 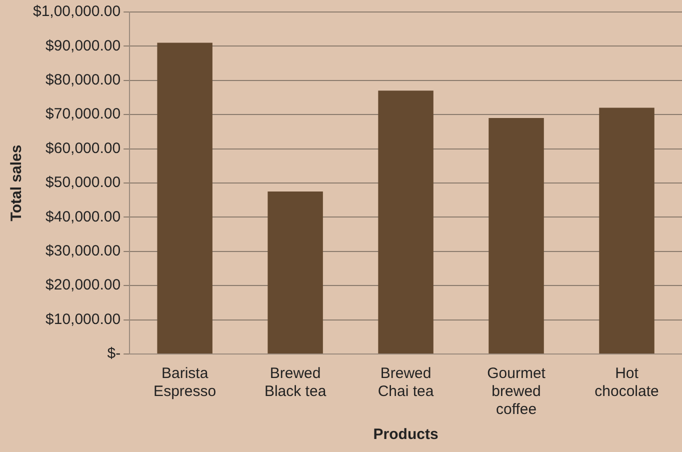 What do you see at coordinates (405, 435) in the screenshot?
I see `x-axis-title: Products` at bounding box center [405, 435].